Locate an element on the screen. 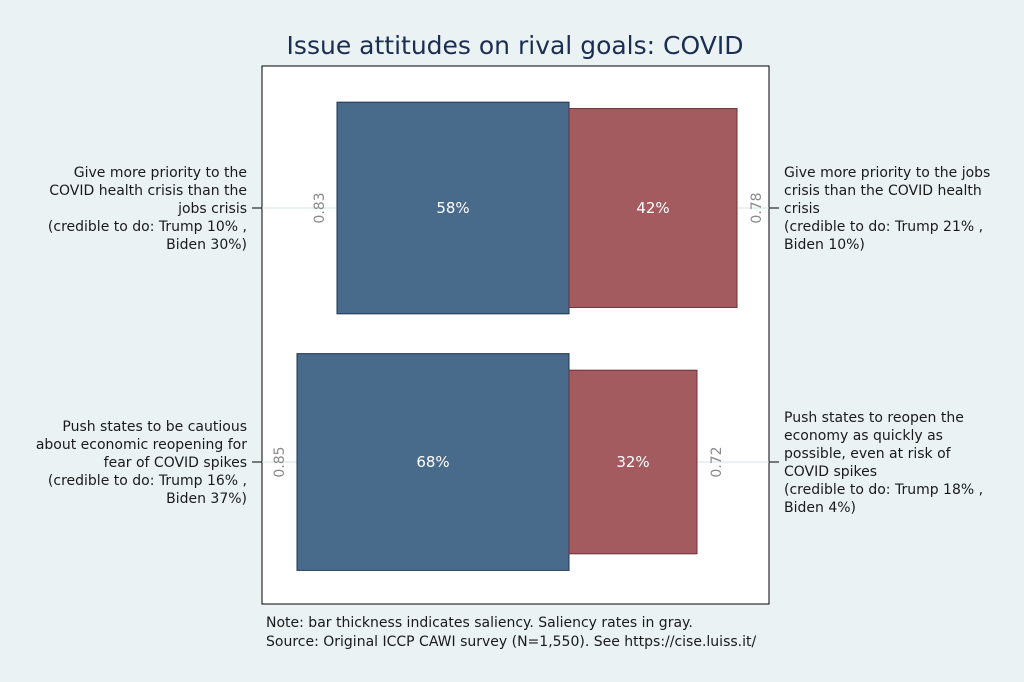  saliency-label-left: 0.83 is located at coordinates (320, 207).